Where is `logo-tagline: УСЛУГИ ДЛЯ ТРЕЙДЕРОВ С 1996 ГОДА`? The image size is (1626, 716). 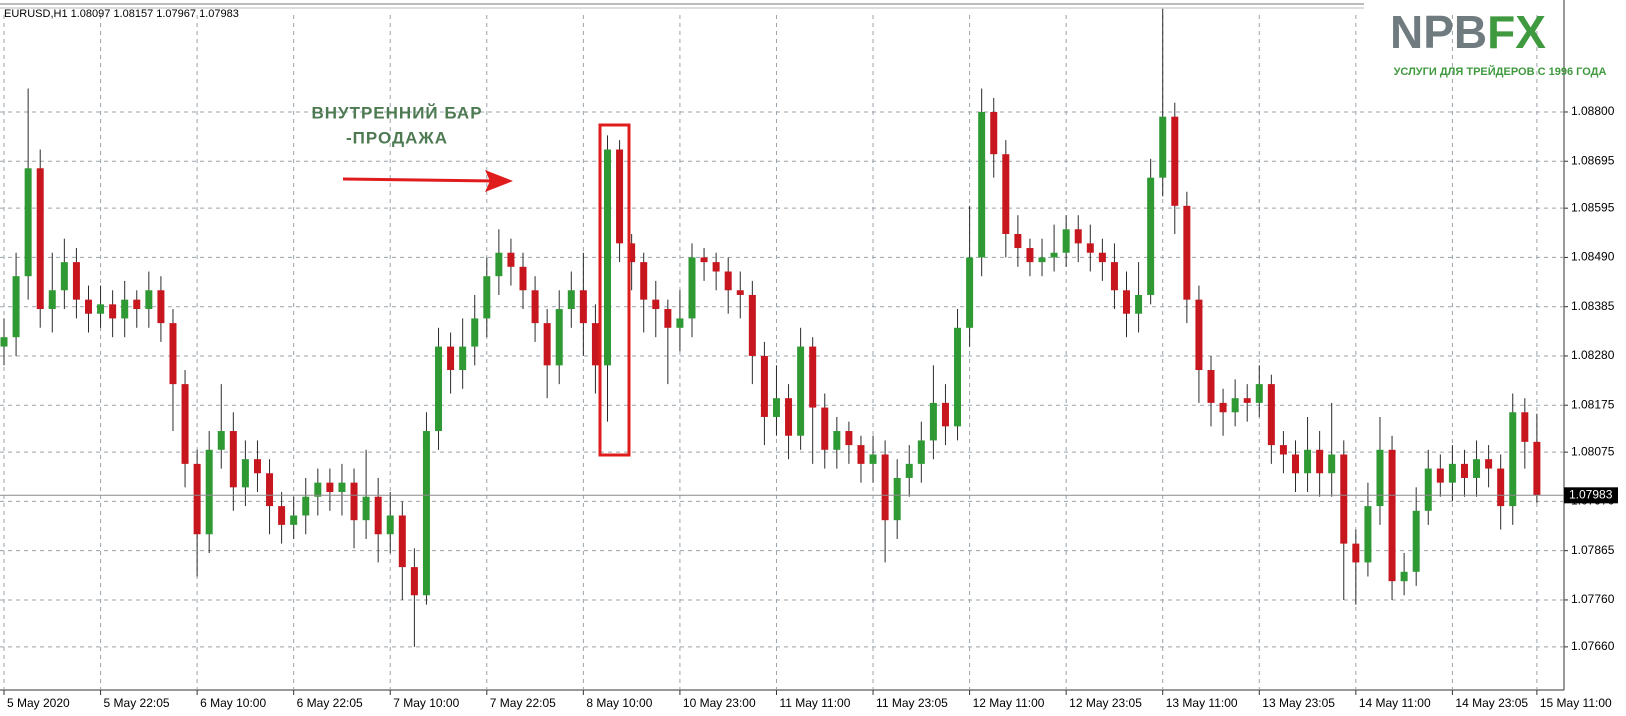
logo-tagline: УСЛУГИ ДЛЯ ТРЕЙДЕРОВ С 1996 ГОДА is located at coordinates (1500, 71).